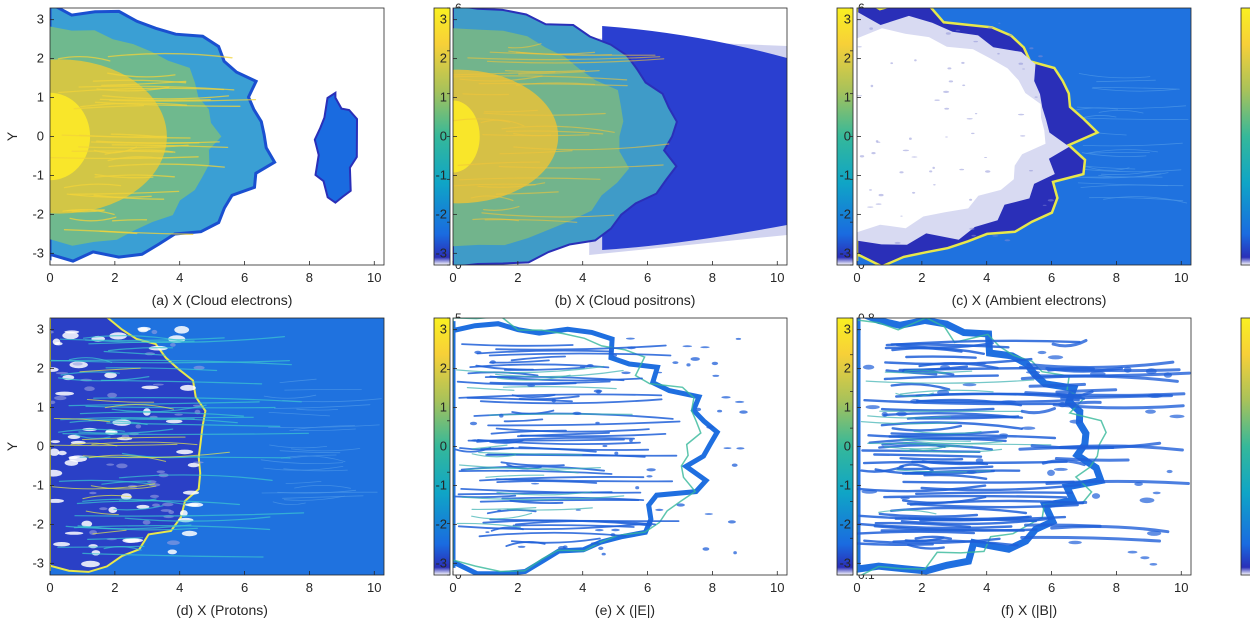  Describe the element at coordinates (845, 523) in the screenshot. I see `y-tick-label: -2` at that location.